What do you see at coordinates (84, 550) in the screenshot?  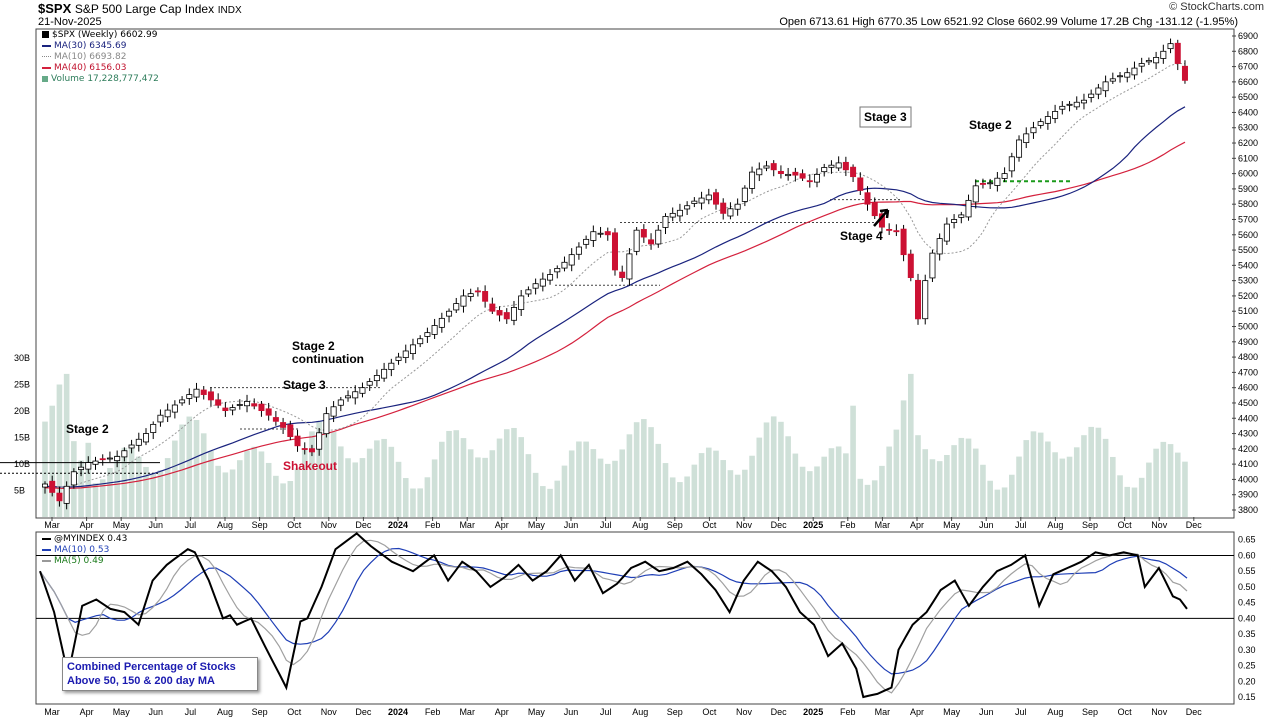 I see `indicator-legend: @MYINDEX 0.43 MA(10) 0.53 MA(5) 0.49` at bounding box center [84, 550].